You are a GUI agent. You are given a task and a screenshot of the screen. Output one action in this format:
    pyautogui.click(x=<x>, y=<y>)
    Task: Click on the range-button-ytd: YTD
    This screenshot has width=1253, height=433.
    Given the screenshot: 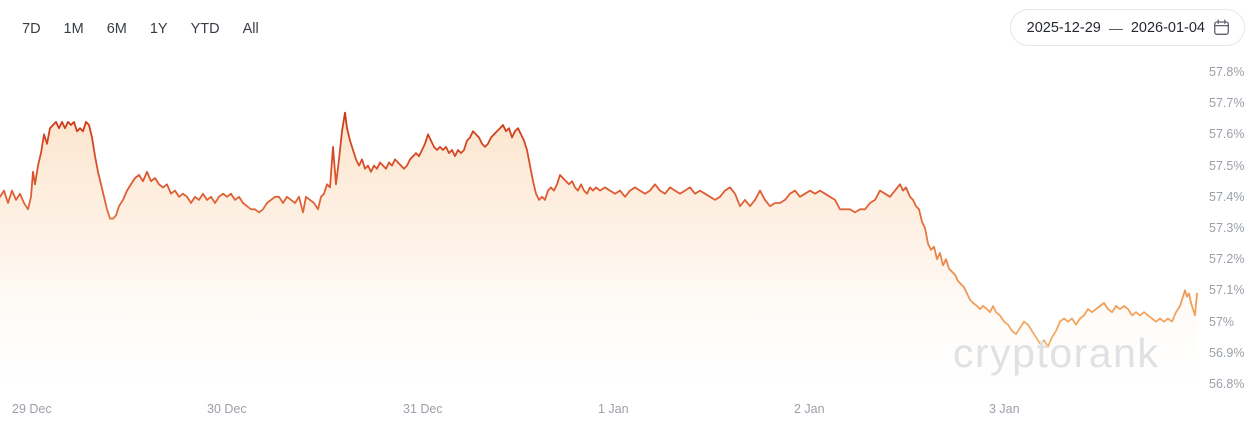 What is the action you would take?
    pyautogui.click(x=205, y=29)
    